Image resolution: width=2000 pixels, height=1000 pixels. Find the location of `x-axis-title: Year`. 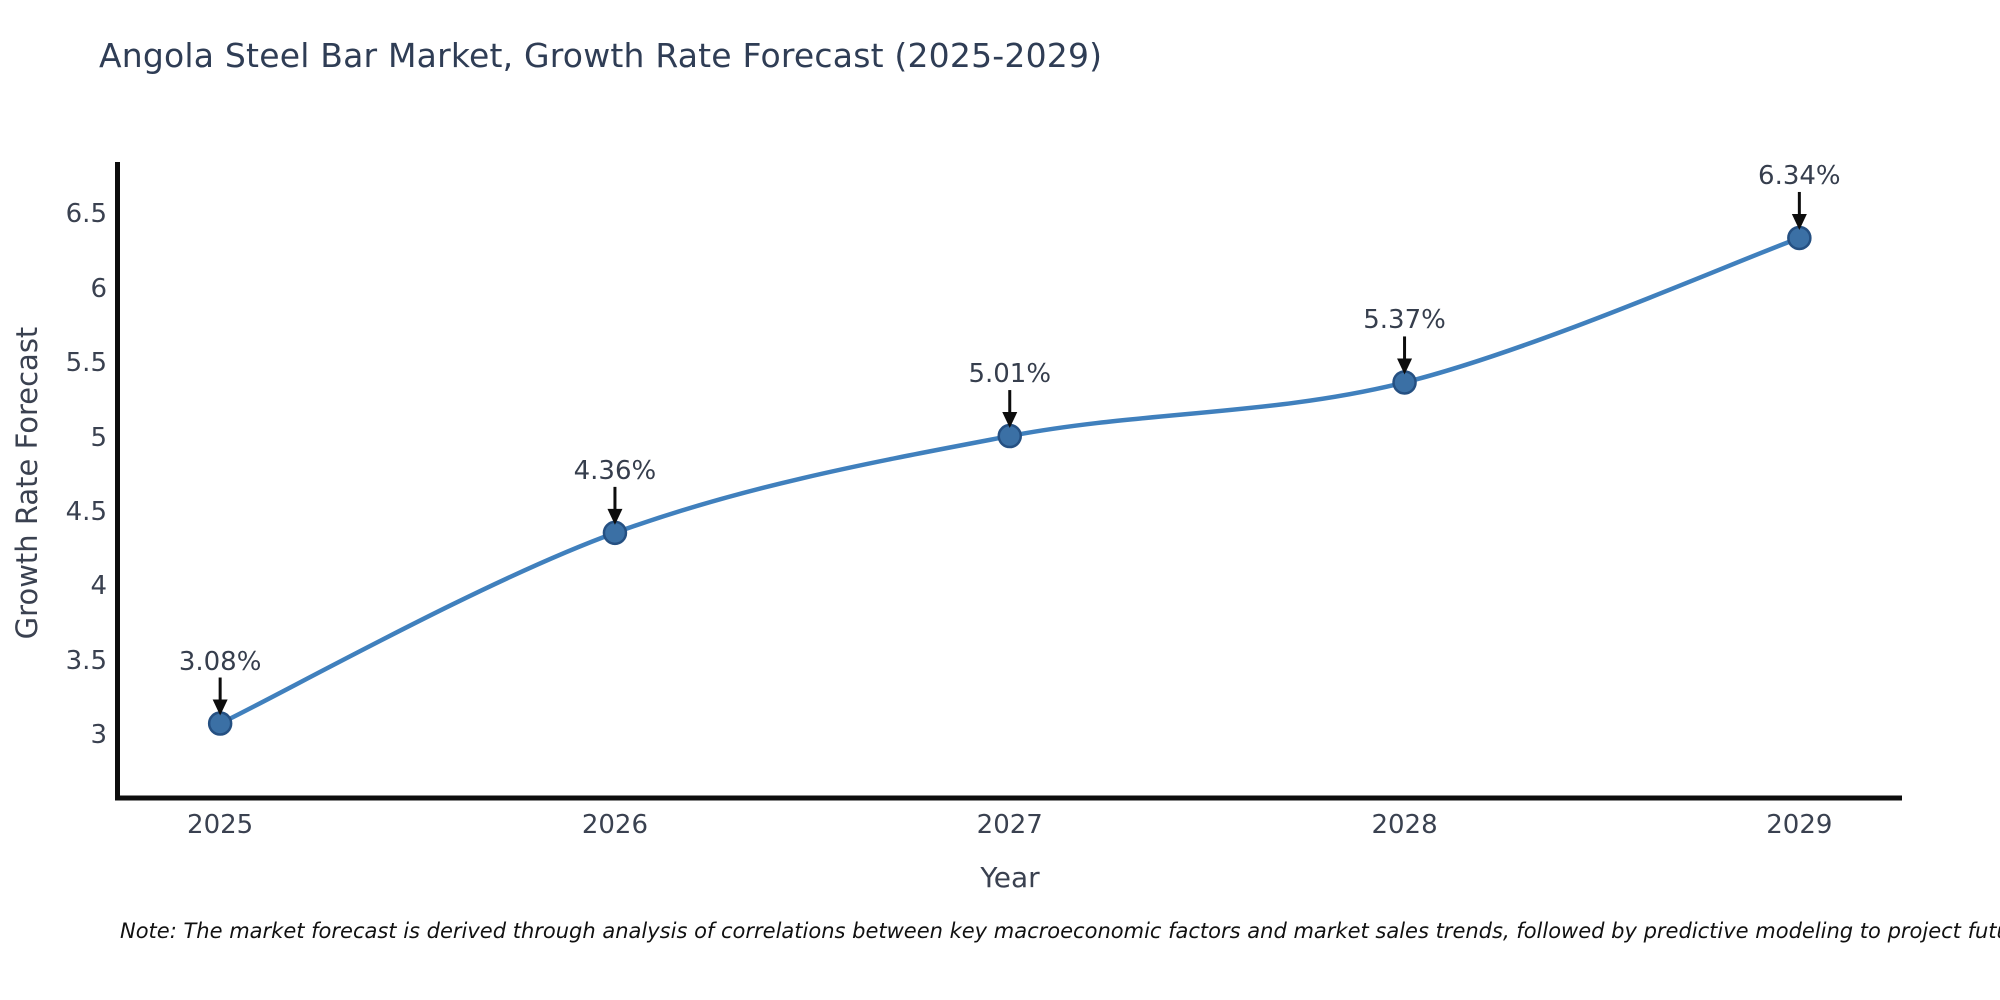

x-axis-title: Year is located at coordinates (1010, 877).